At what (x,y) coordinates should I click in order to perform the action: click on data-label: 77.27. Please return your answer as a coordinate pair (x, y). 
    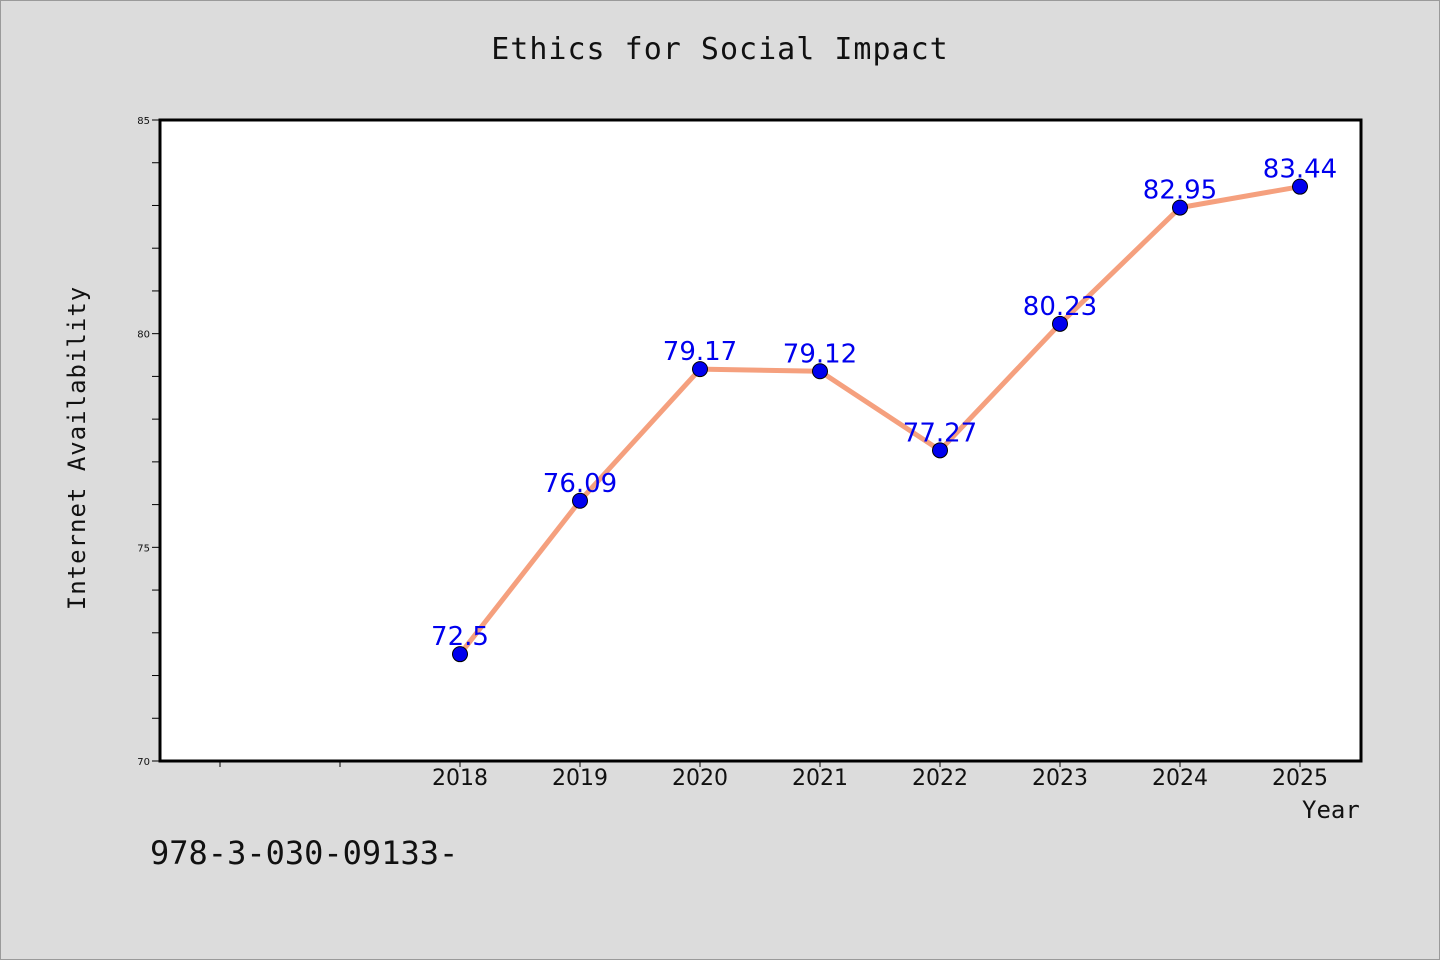
    Looking at the image, I should click on (940, 433).